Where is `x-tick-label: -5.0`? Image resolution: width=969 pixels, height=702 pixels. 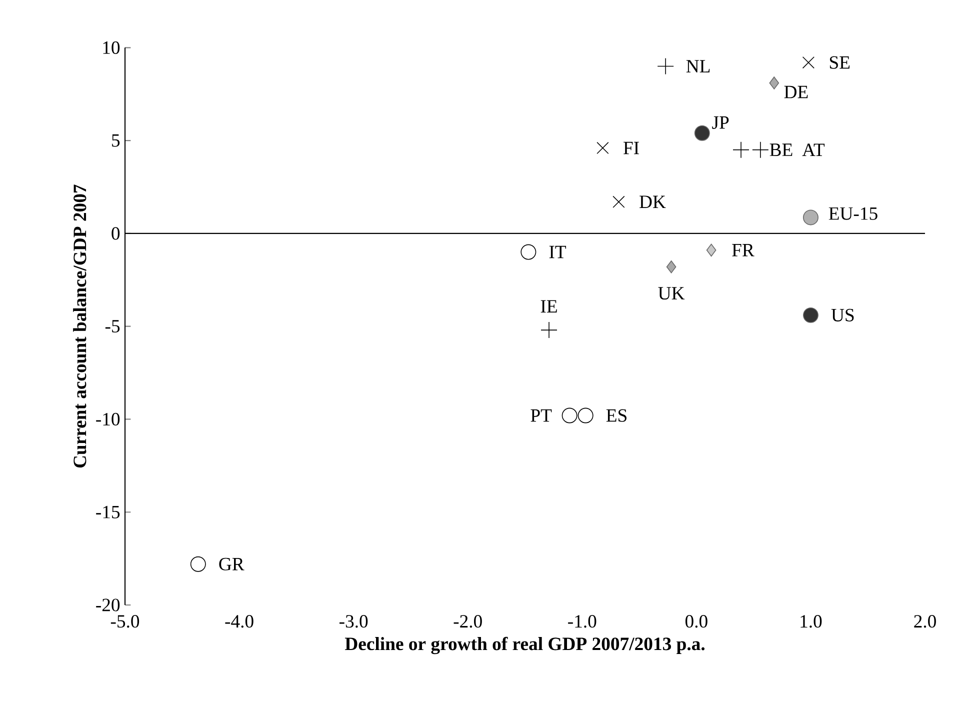 x-tick-label: -5.0 is located at coordinates (125, 621).